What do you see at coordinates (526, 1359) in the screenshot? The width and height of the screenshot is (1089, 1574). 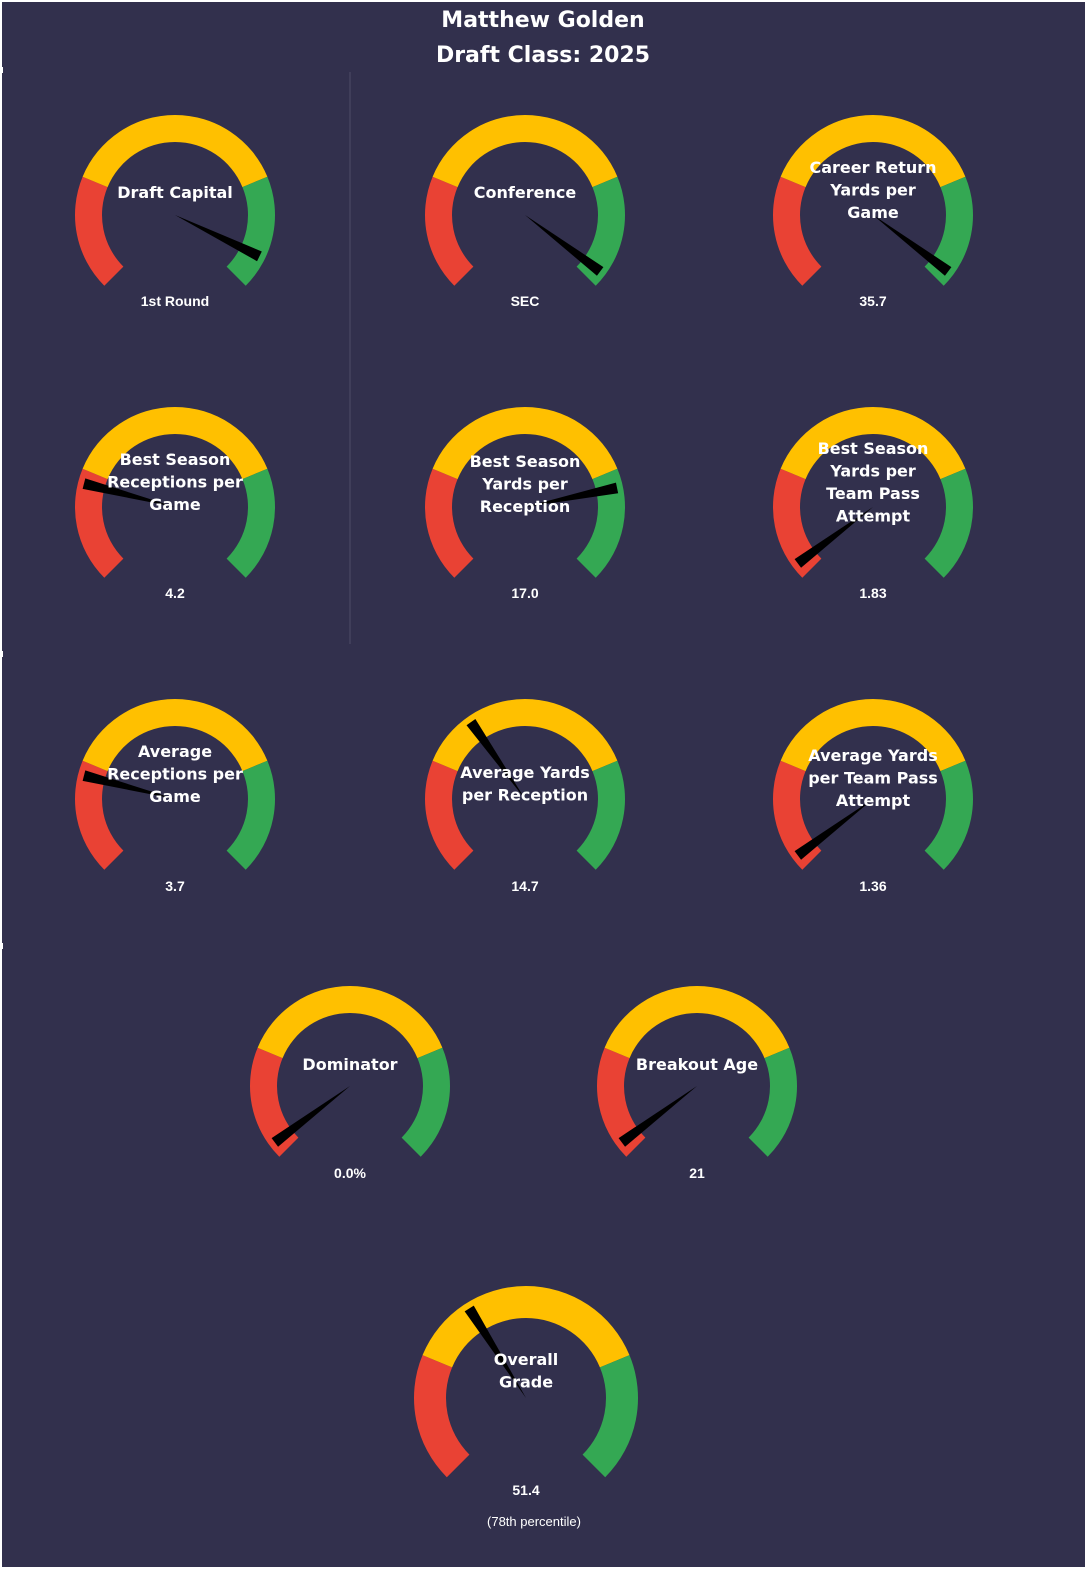 I see `gauge-title-line: Overall` at bounding box center [526, 1359].